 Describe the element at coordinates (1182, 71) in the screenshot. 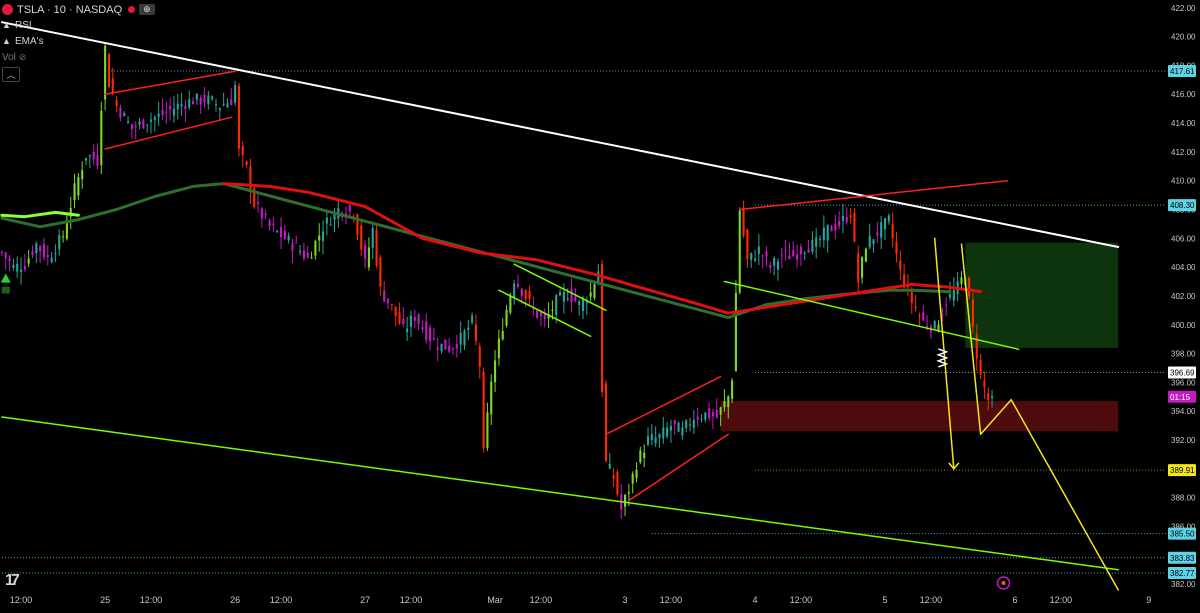

I see `price-tag-label: 417.61` at that location.